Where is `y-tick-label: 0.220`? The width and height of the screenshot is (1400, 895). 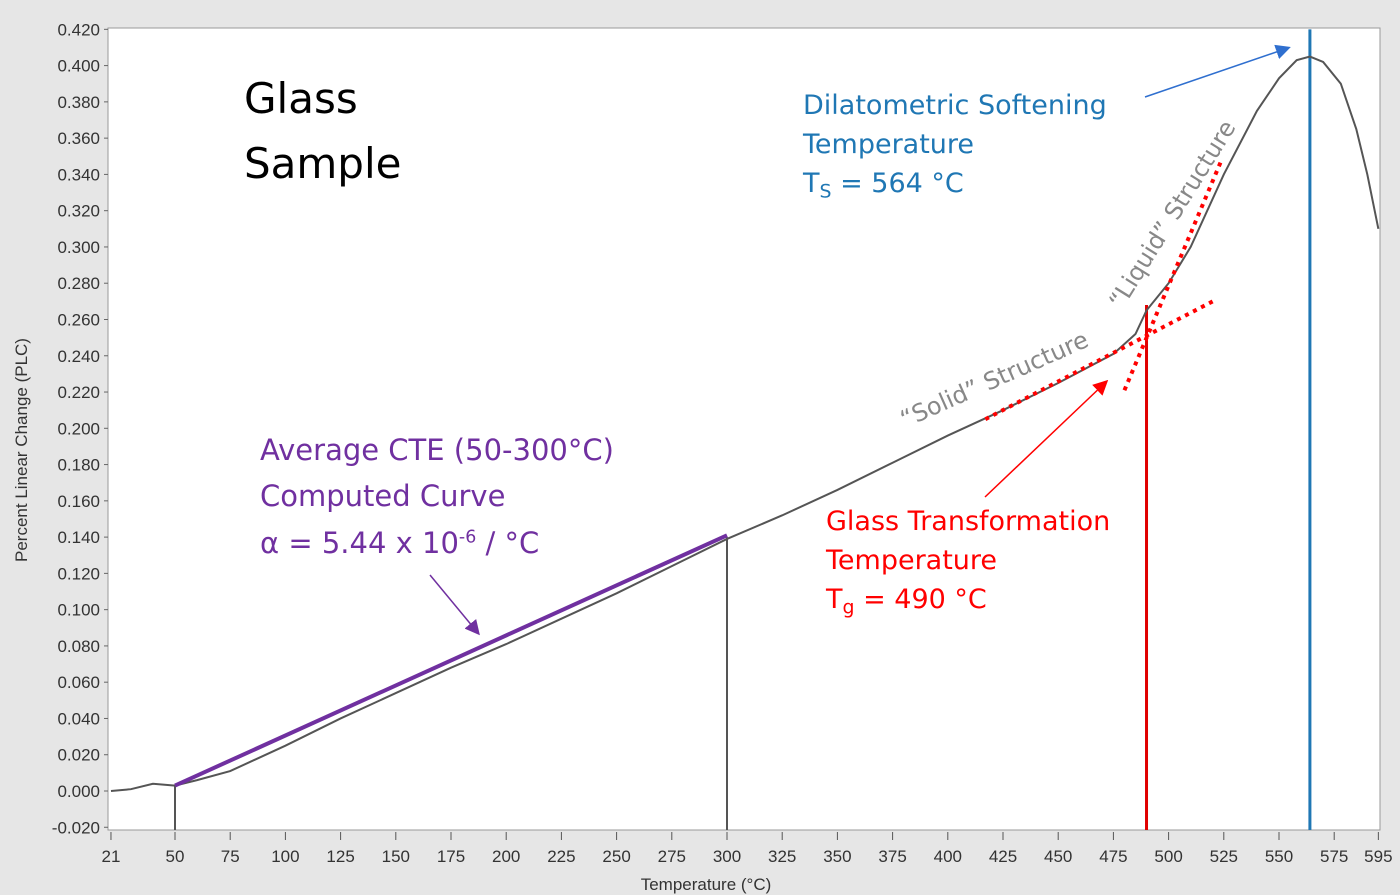 y-tick-label: 0.220 is located at coordinates (78, 392).